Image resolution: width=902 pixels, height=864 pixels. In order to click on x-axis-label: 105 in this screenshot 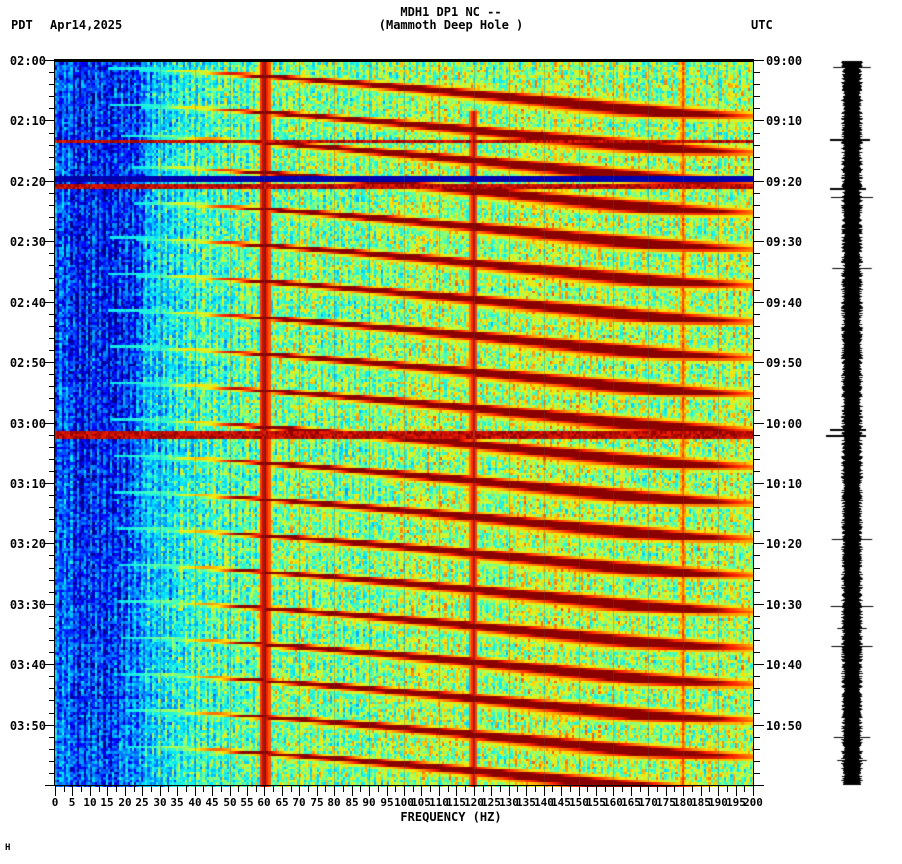, I will do `click(421, 802)`.